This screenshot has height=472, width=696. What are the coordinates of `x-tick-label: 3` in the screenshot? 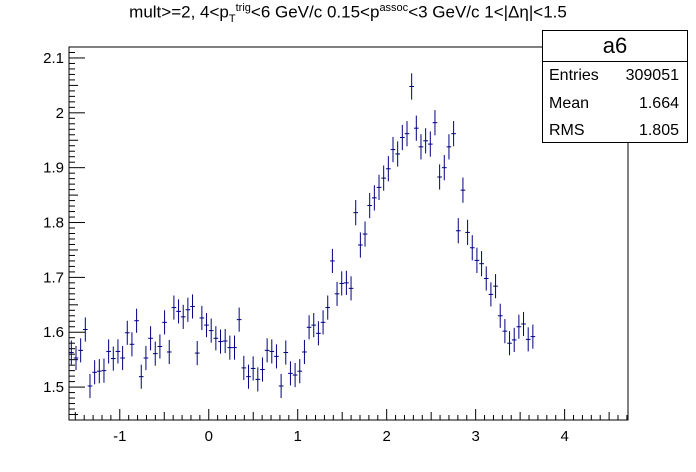 It's located at (475, 436).